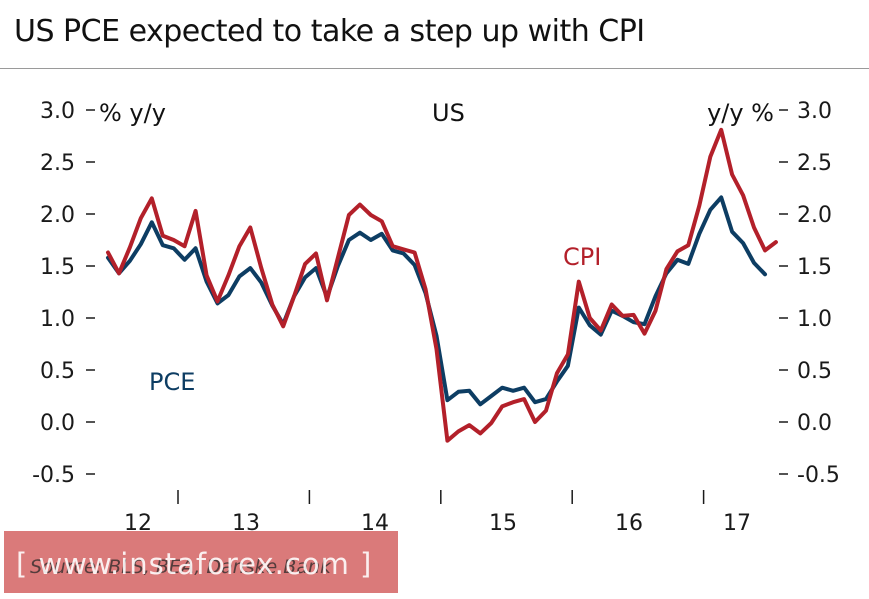 The image size is (869, 599). I want to click on watermark-text: [ www.instaforex.com ], so click(194, 564).